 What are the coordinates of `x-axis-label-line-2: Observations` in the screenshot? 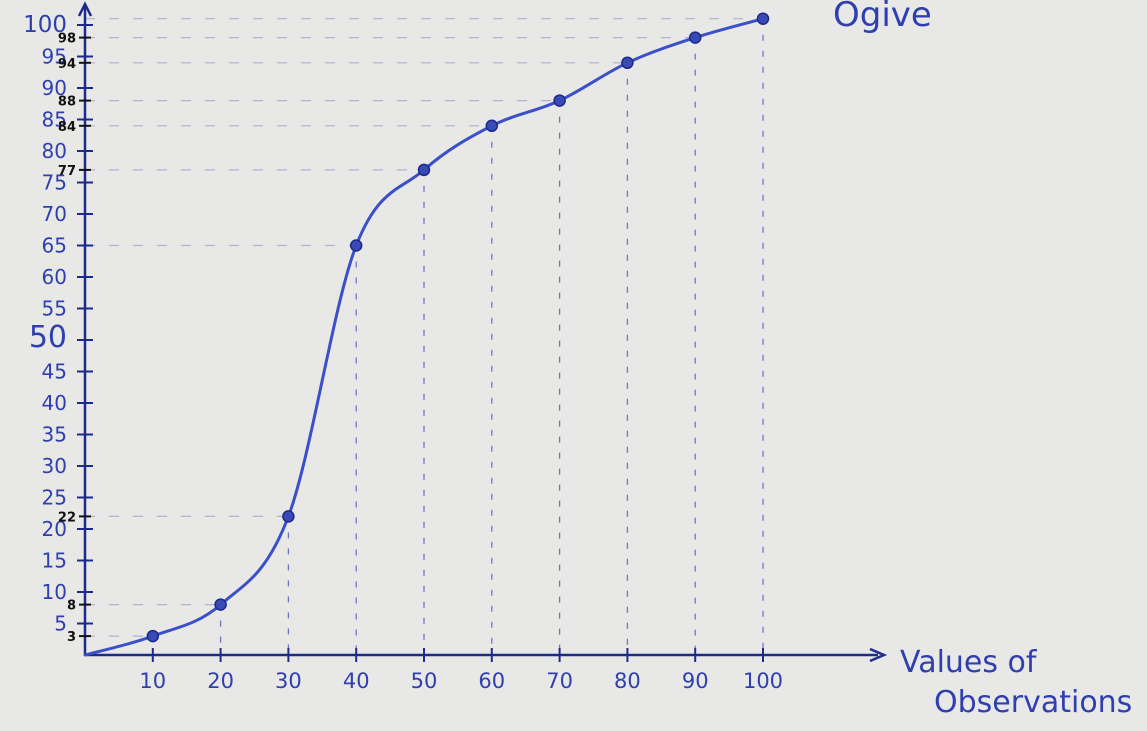 It's located at (1033, 702).